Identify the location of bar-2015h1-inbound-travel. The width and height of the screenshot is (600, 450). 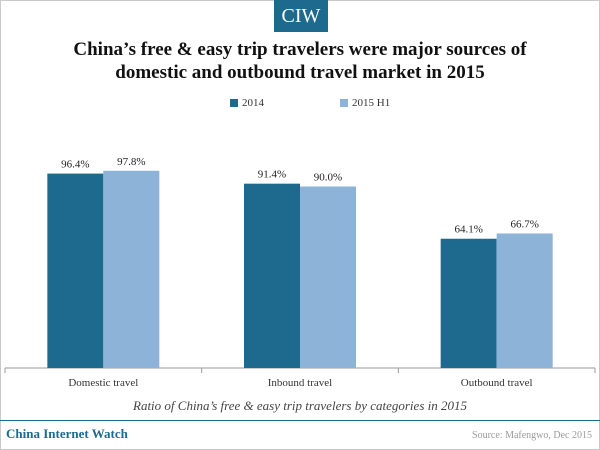
(328, 277).